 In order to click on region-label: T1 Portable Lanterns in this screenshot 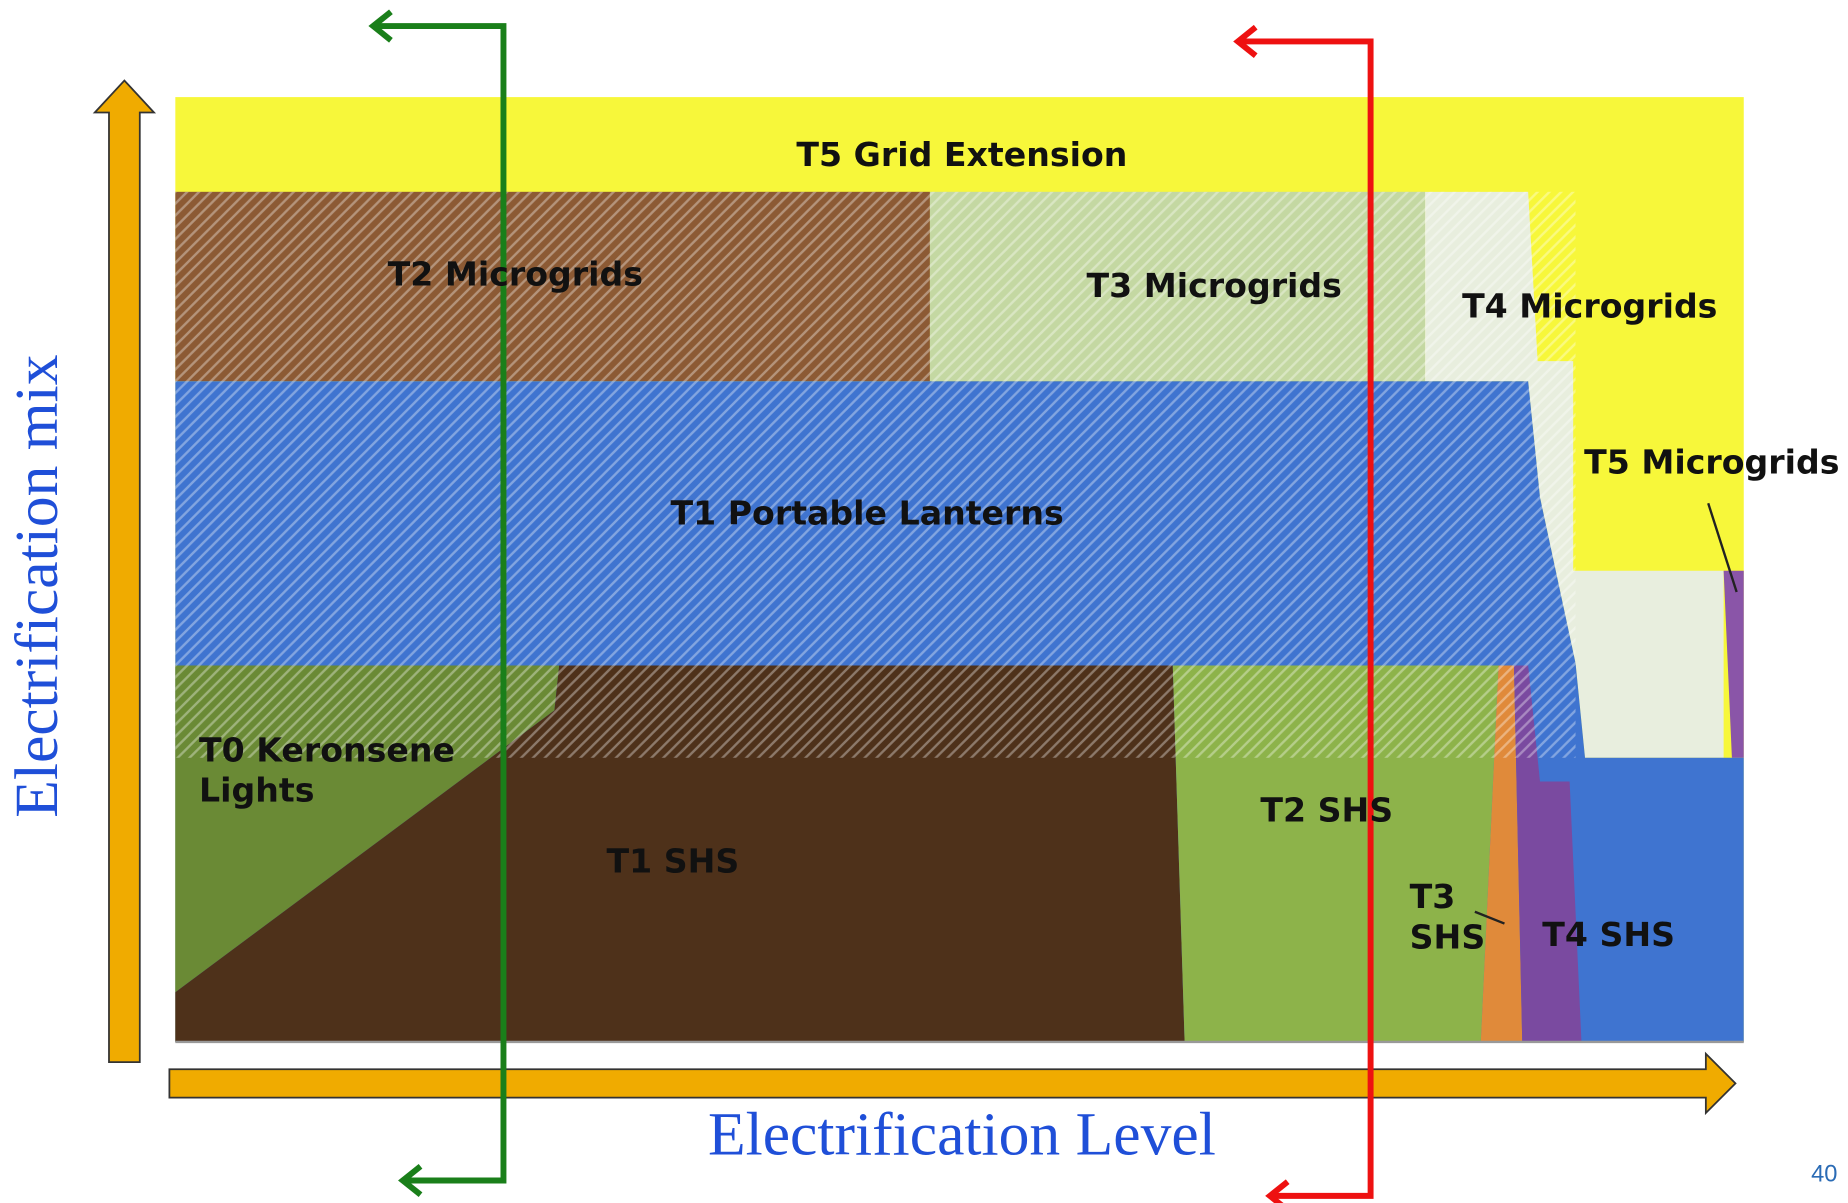, I will do `click(867, 513)`.